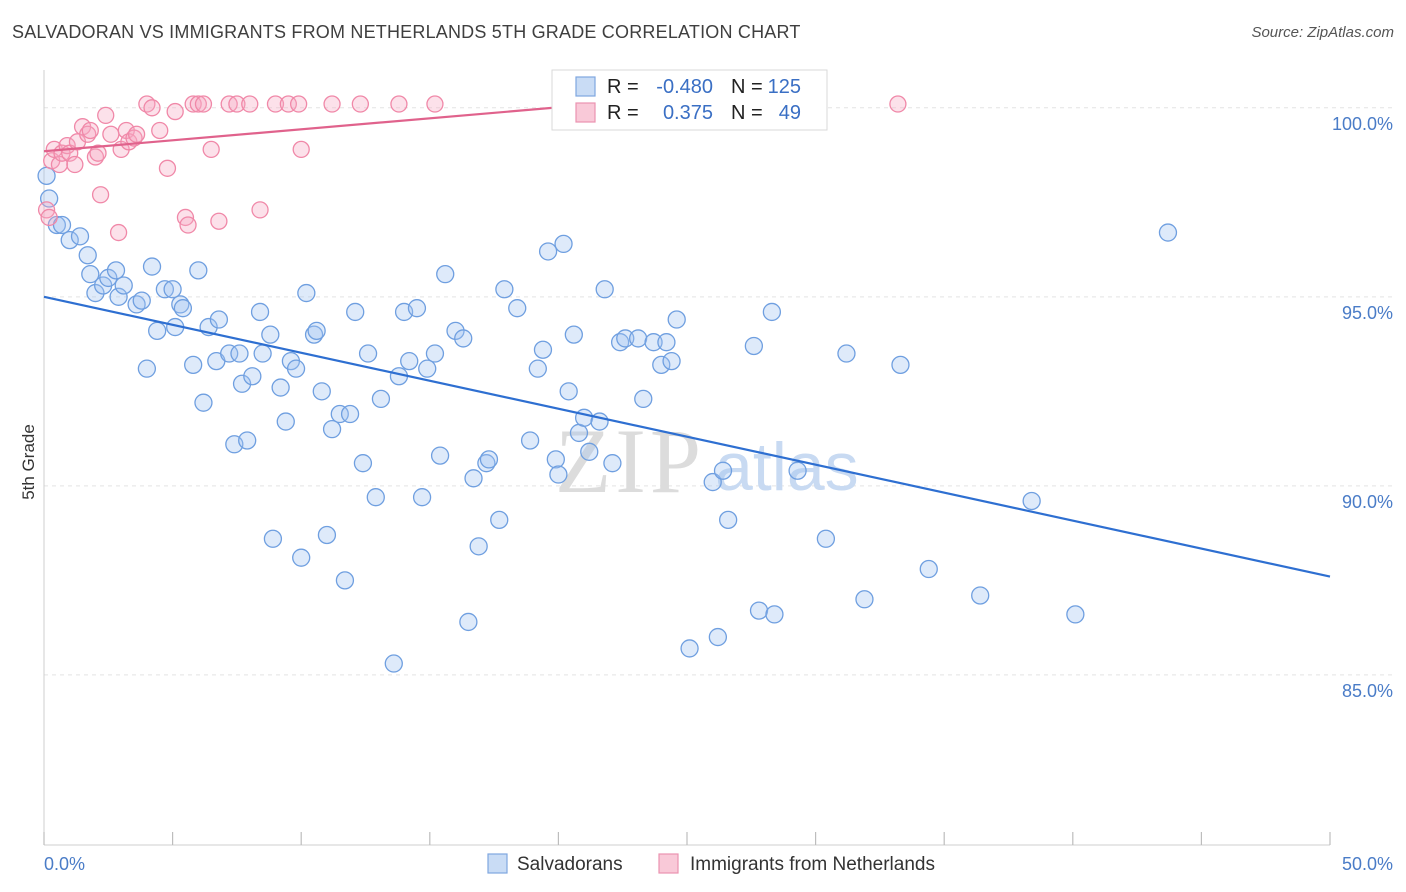 Image resolution: width=1406 pixels, height=892 pixels. What do you see at coordinates (28, 462) in the screenshot?
I see `y-axis-title: 5th Grade` at bounding box center [28, 462].